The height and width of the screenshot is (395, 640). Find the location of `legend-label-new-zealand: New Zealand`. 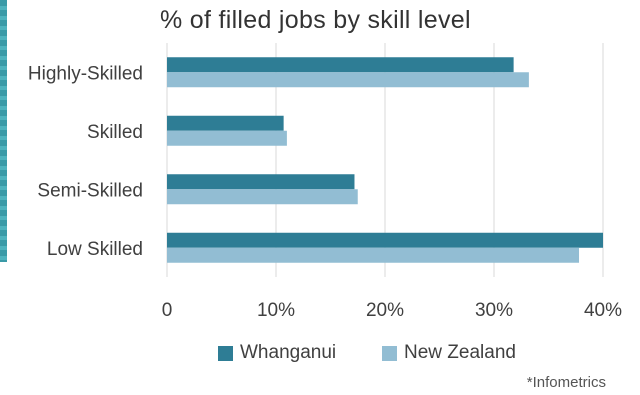

legend-label-new-zealand: New Zealand is located at coordinates (460, 352).